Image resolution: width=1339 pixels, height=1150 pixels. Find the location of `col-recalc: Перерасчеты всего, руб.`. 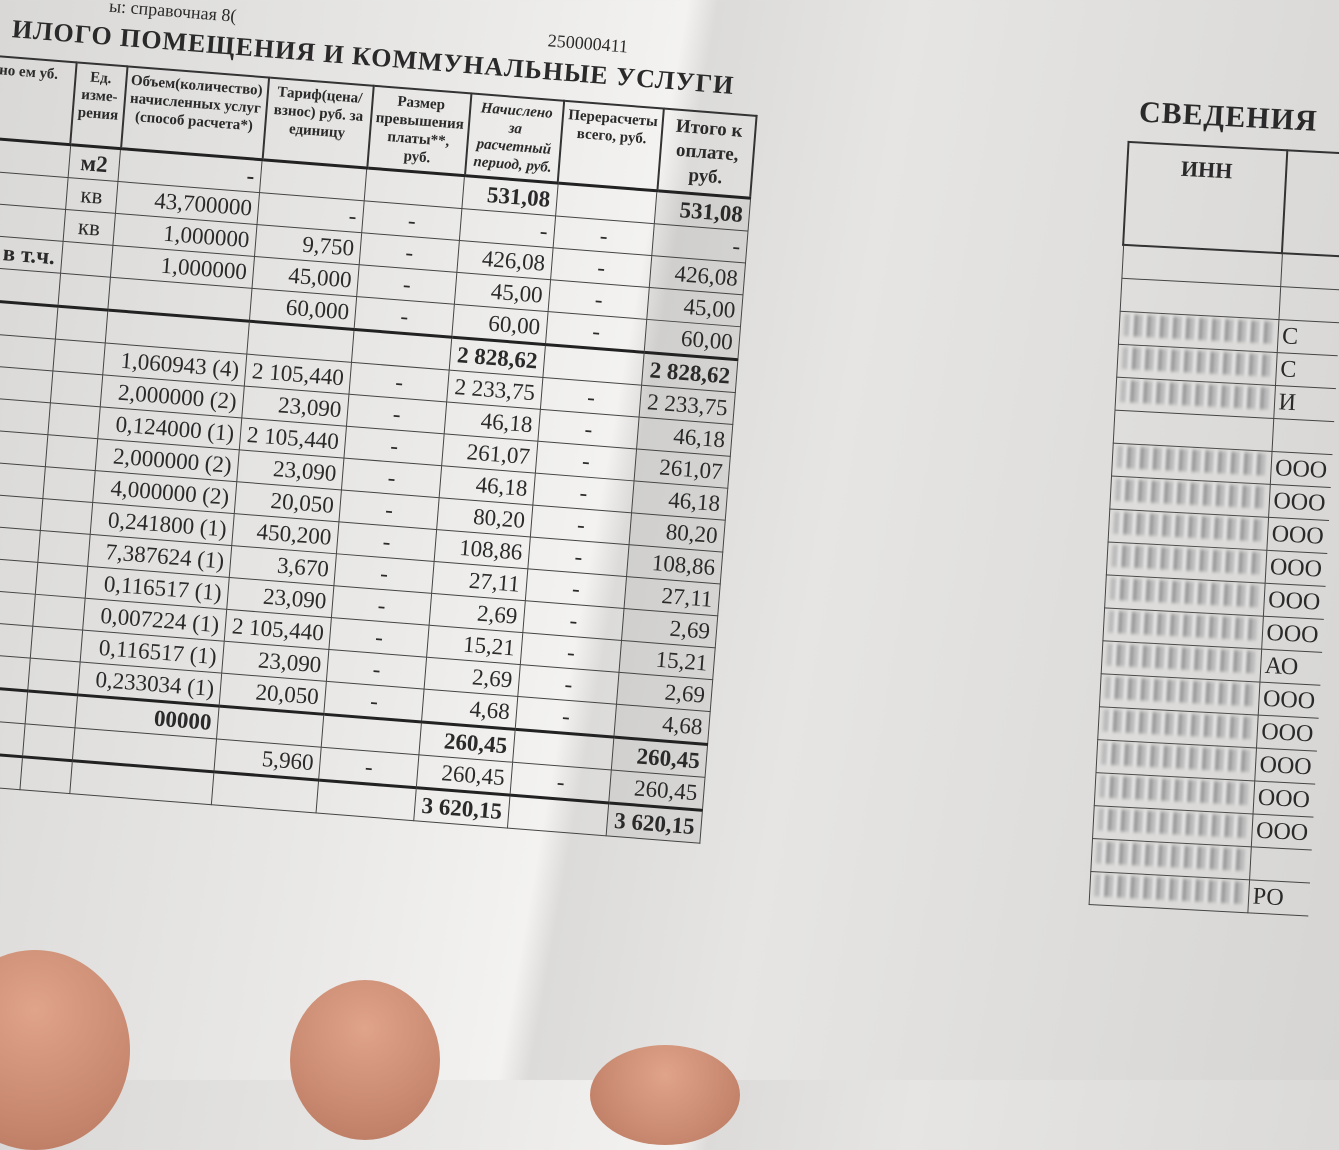

col-recalc: Перерасчеты всего, руб. is located at coordinates (610, 145).